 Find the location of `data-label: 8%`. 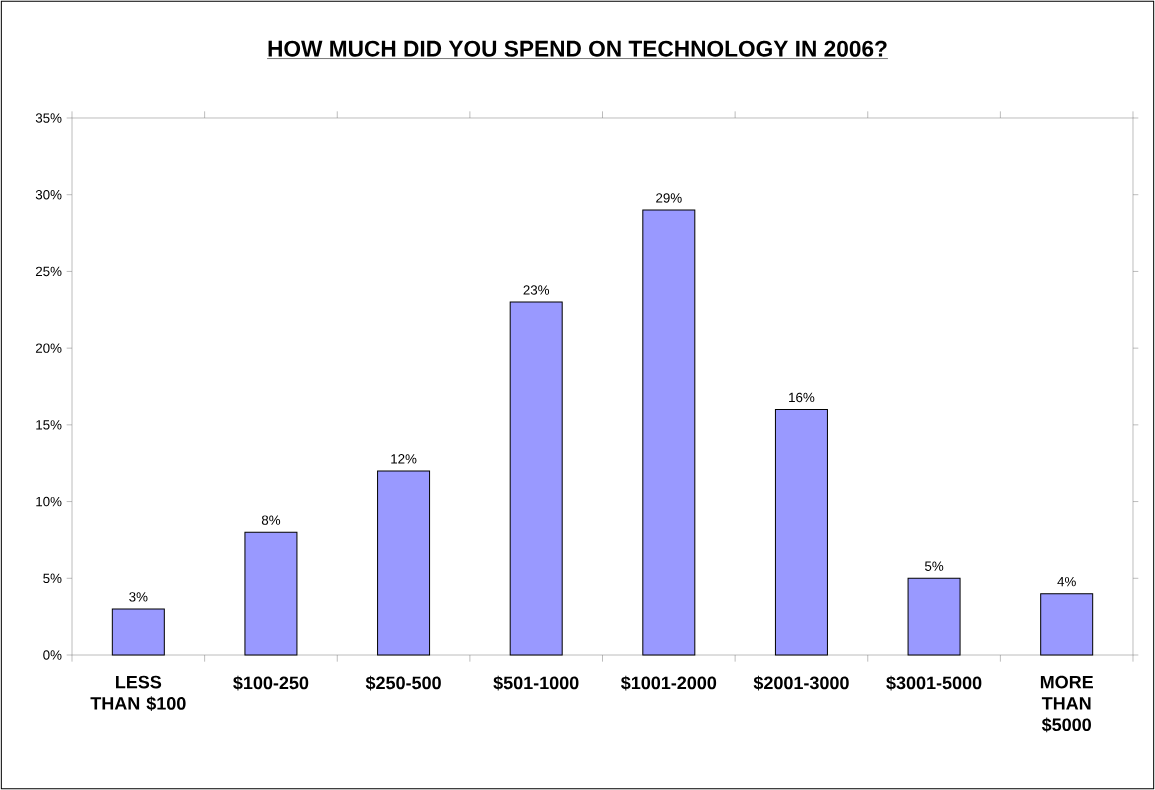

data-label: 8% is located at coordinates (271, 520).